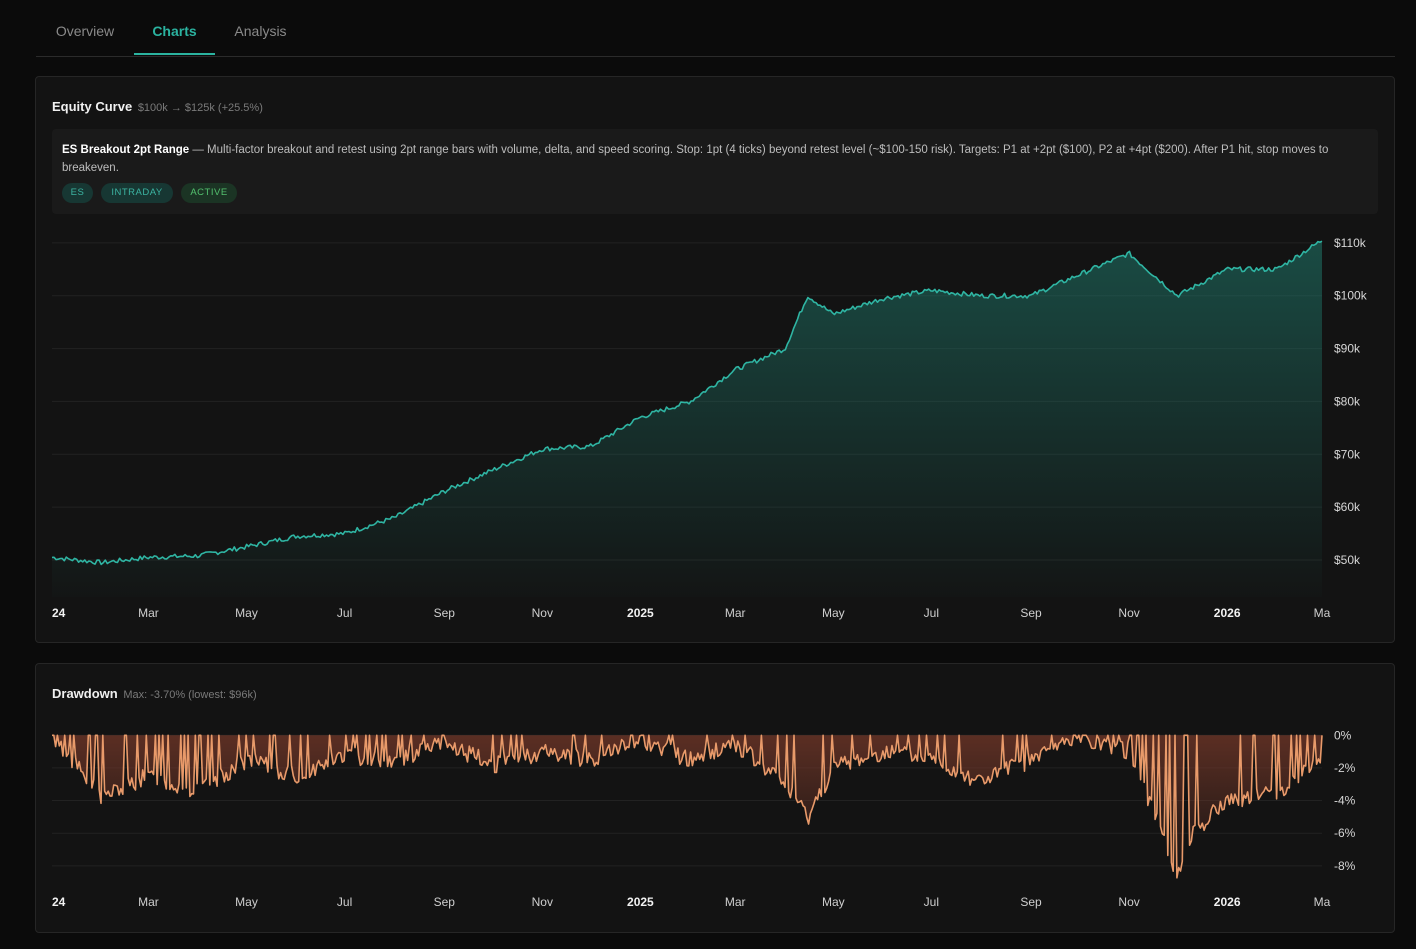  I want to click on y-tick-label: -8%, so click(1345, 866).